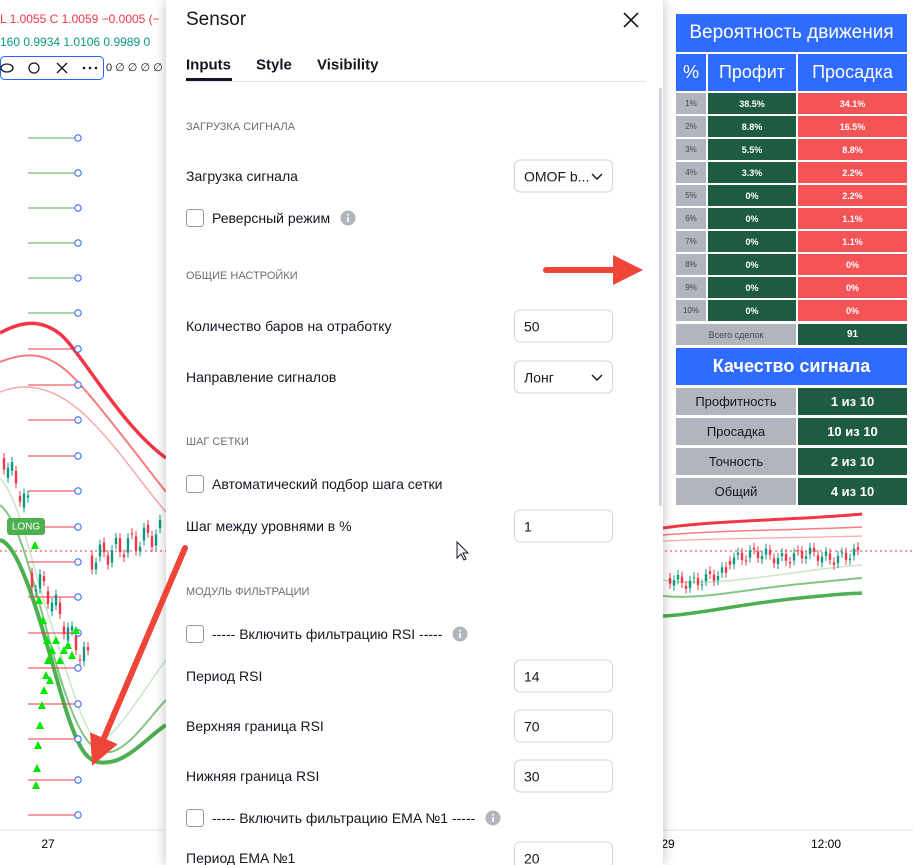 This screenshot has height=865, width=913. Describe the element at coordinates (563, 726) in the screenshot. I see `text-input: 70` at that location.